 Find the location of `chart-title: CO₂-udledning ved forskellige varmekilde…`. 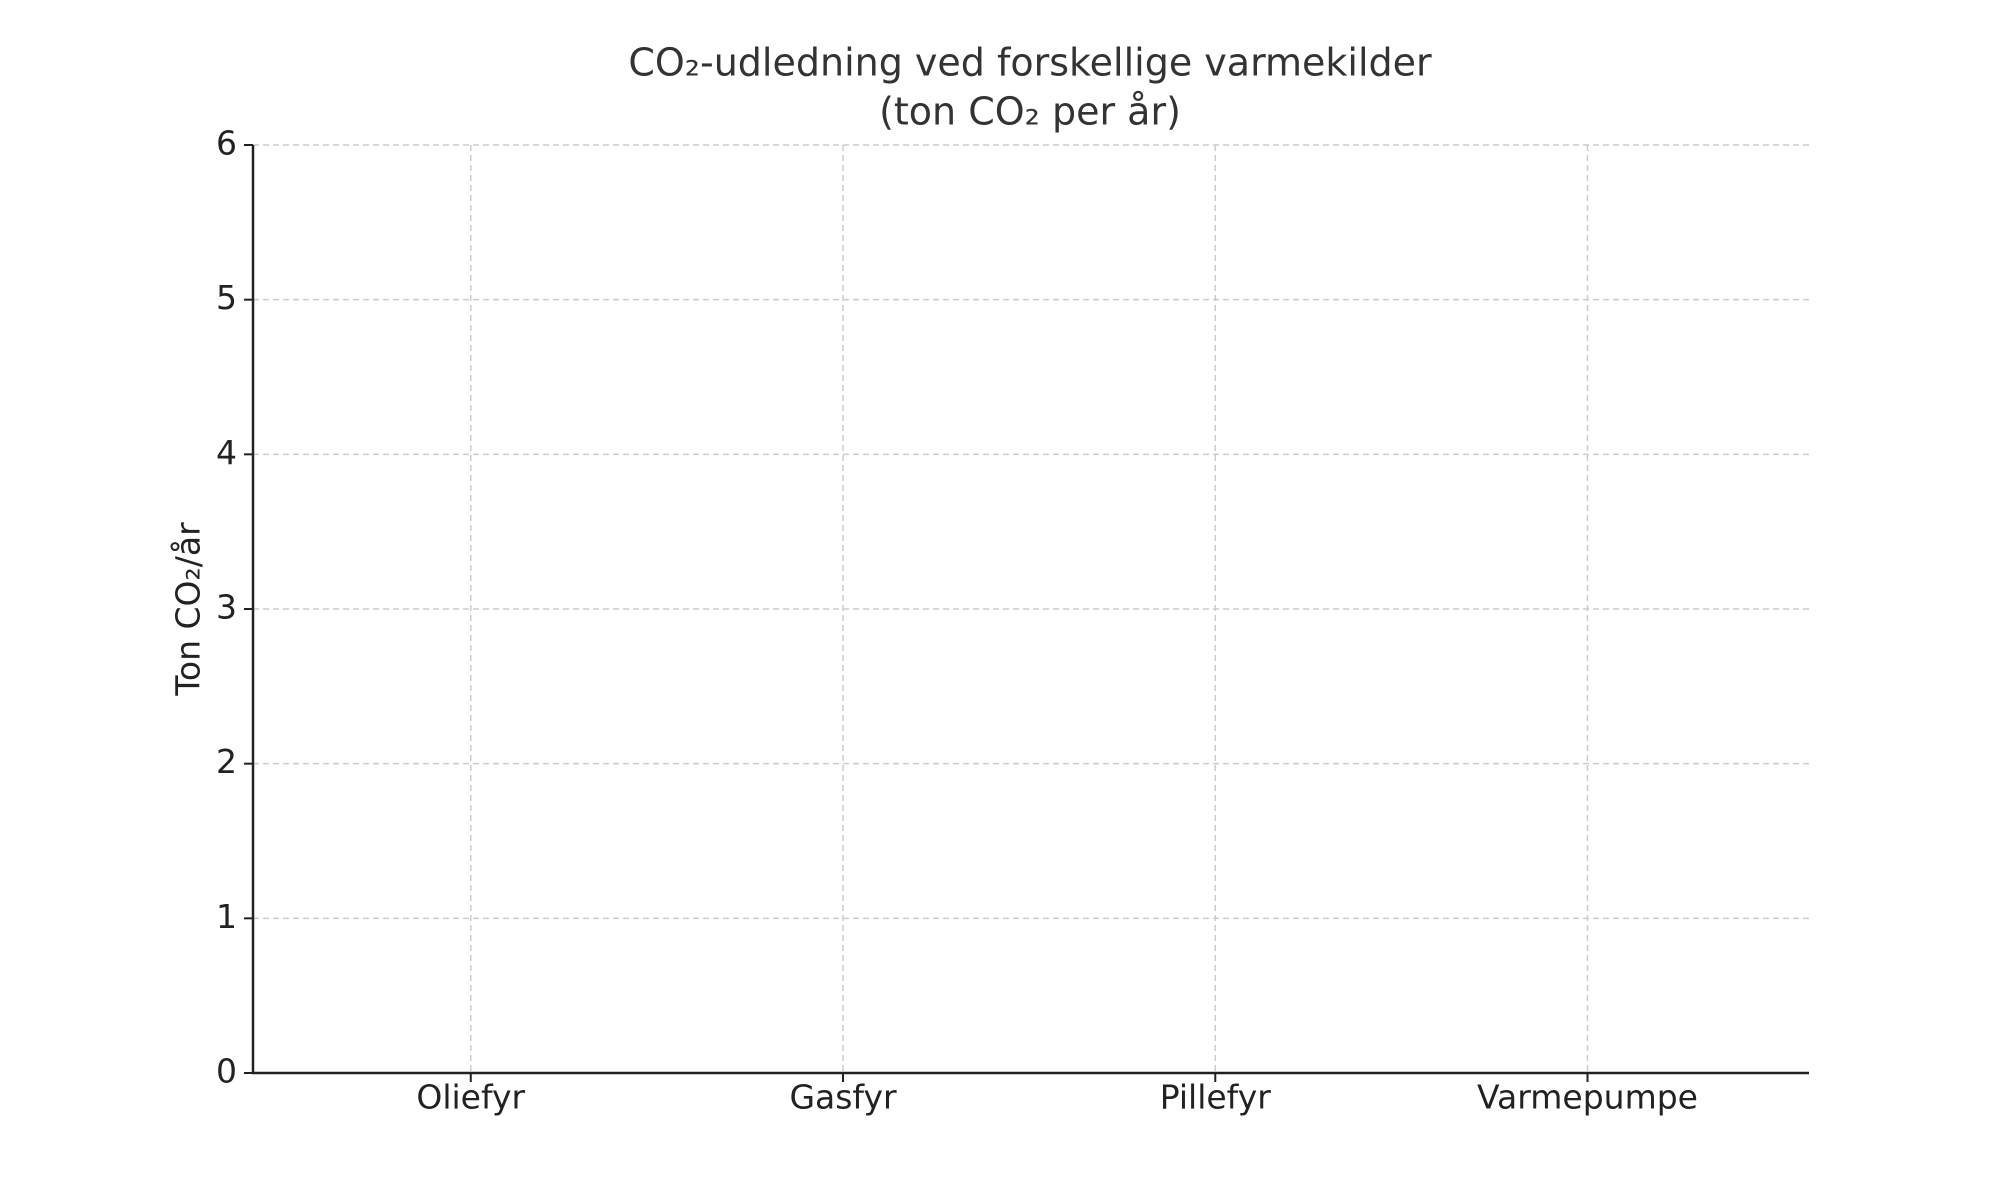

chart-title: CO₂-udledning ved forskellige varmekilde… is located at coordinates (1030, 63).